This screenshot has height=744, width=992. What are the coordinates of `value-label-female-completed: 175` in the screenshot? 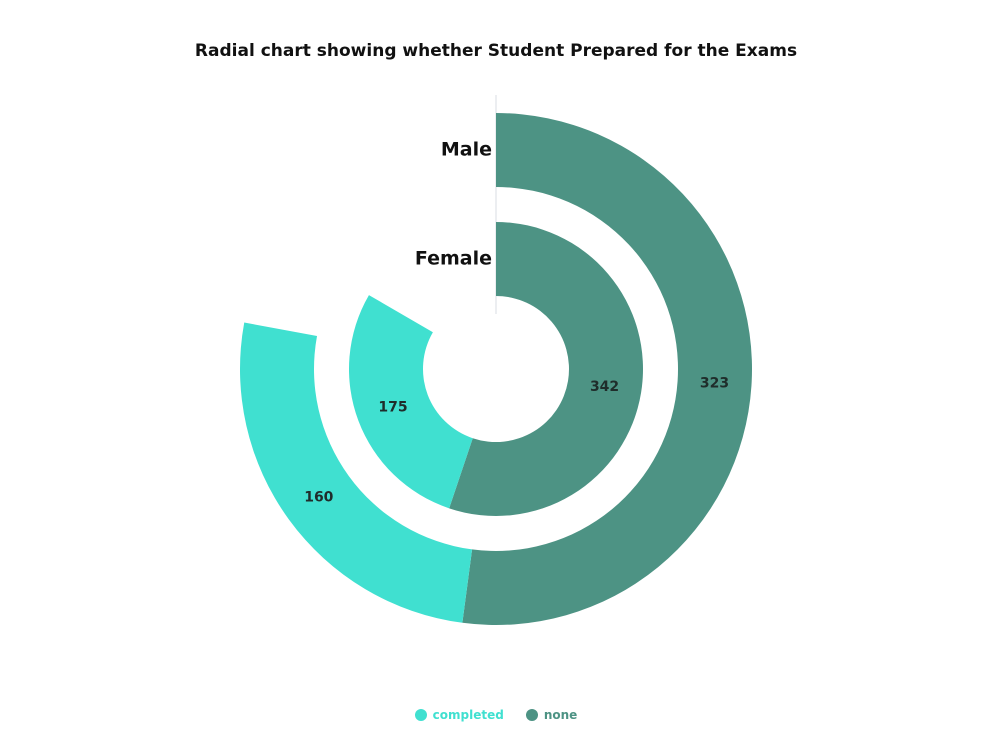 It's located at (392, 408).